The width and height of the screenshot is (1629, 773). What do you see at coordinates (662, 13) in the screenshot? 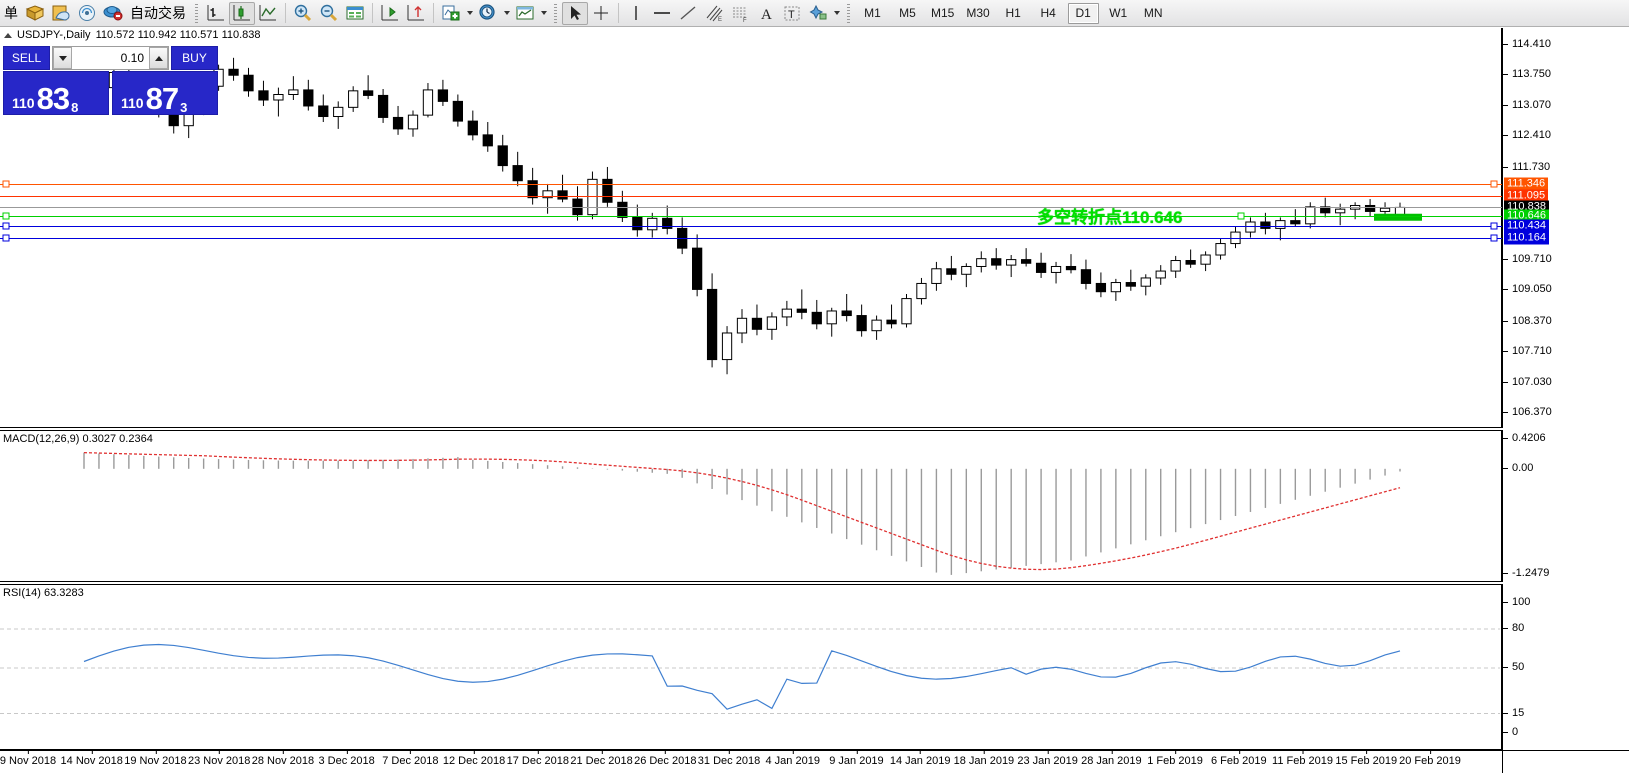
I see `horizontal-line-icon` at bounding box center [662, 13].